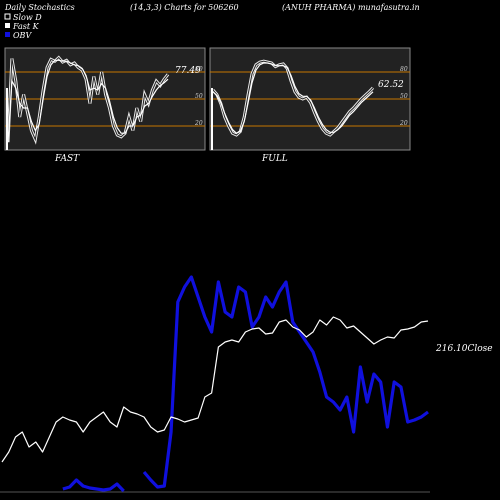 This screenshot has height=500, width=500. Describe the element at coordinates (27, 17) in the screenshot. I see `legend-label-slow-d: Slow D` at that location.